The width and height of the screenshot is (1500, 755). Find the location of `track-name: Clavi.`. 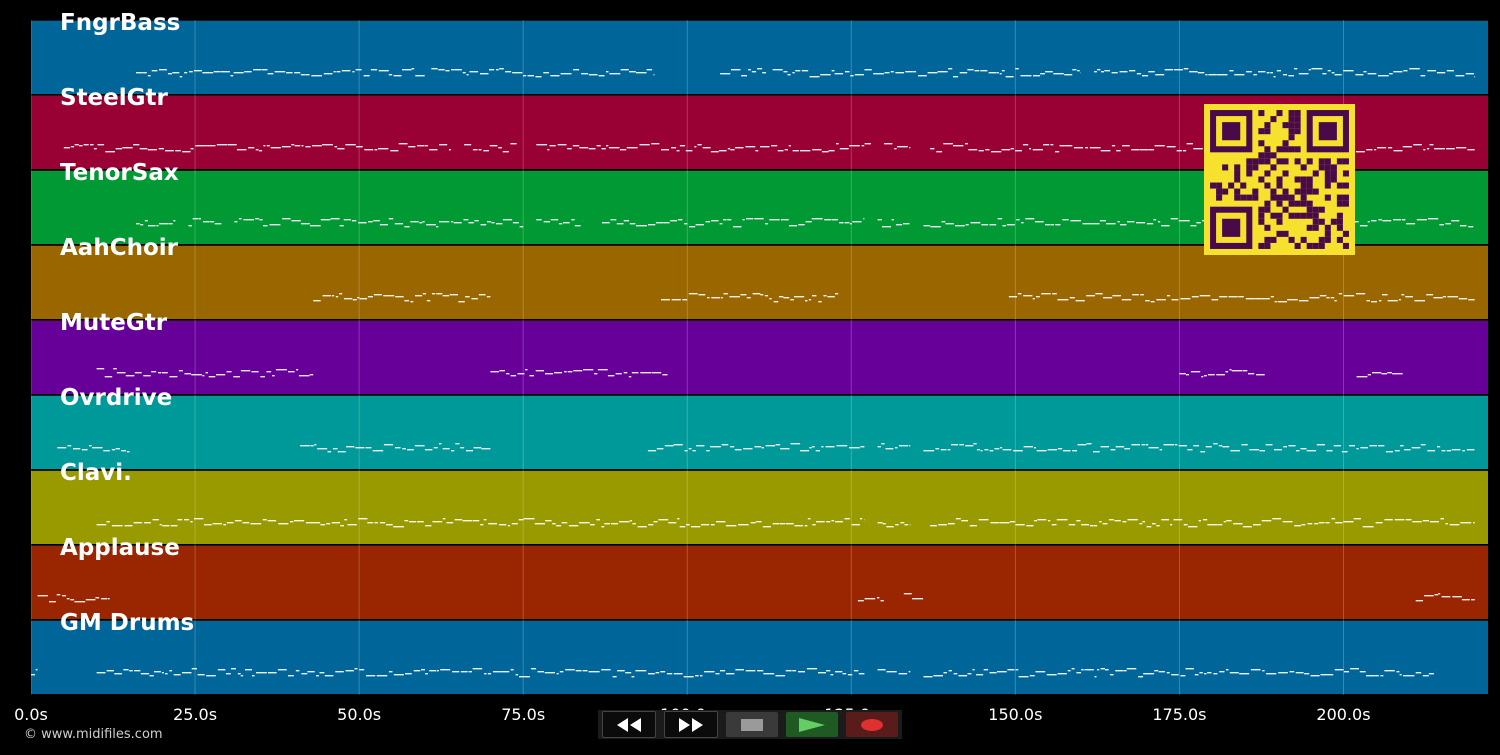

track-name: Clavi. is located at coordinates (96, 473).